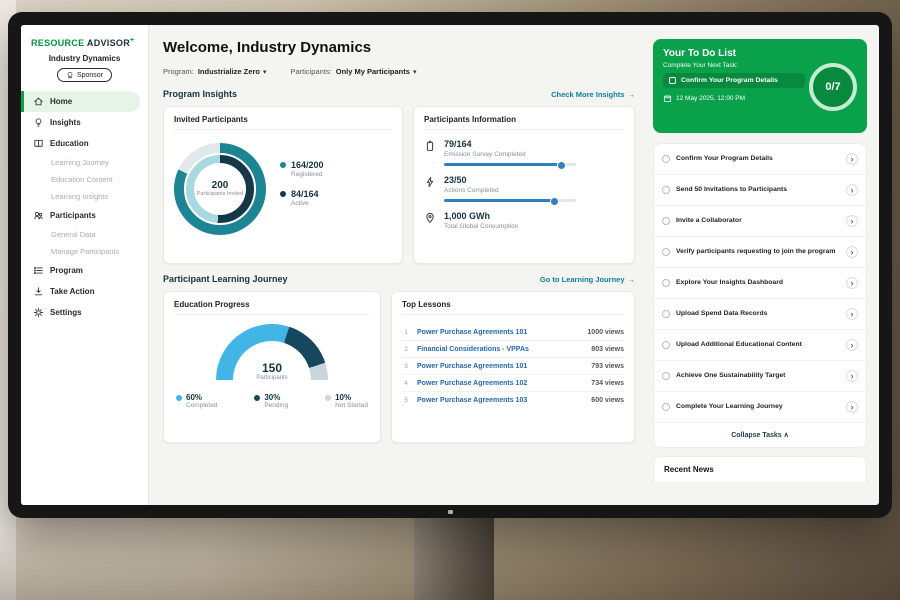 Image resolution: width=900 pixels, height=600 pixels. I want to click on sidebar-item-participants: Participants, so click(84, 215).